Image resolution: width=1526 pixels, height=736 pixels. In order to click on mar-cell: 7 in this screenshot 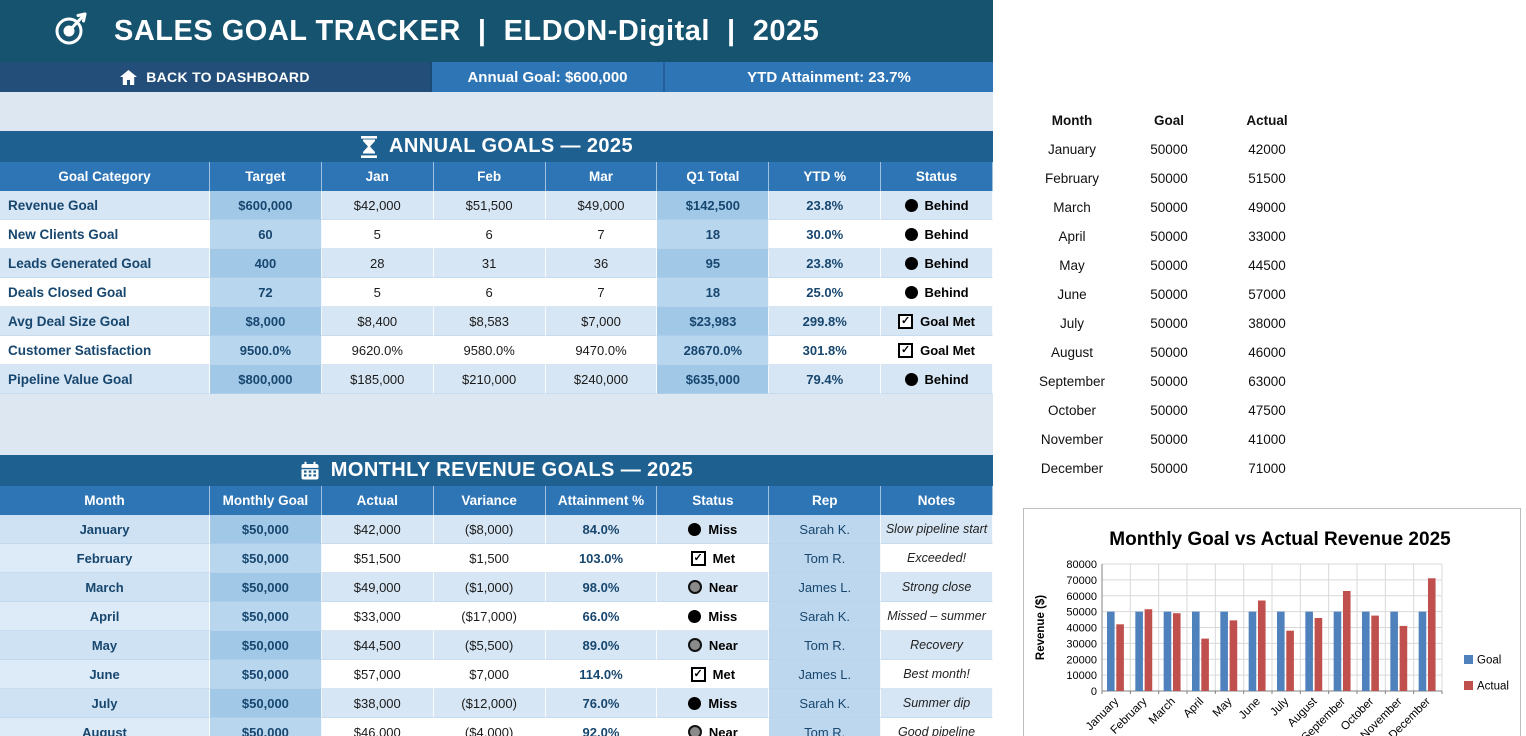, I will do `click(601, 292)`.